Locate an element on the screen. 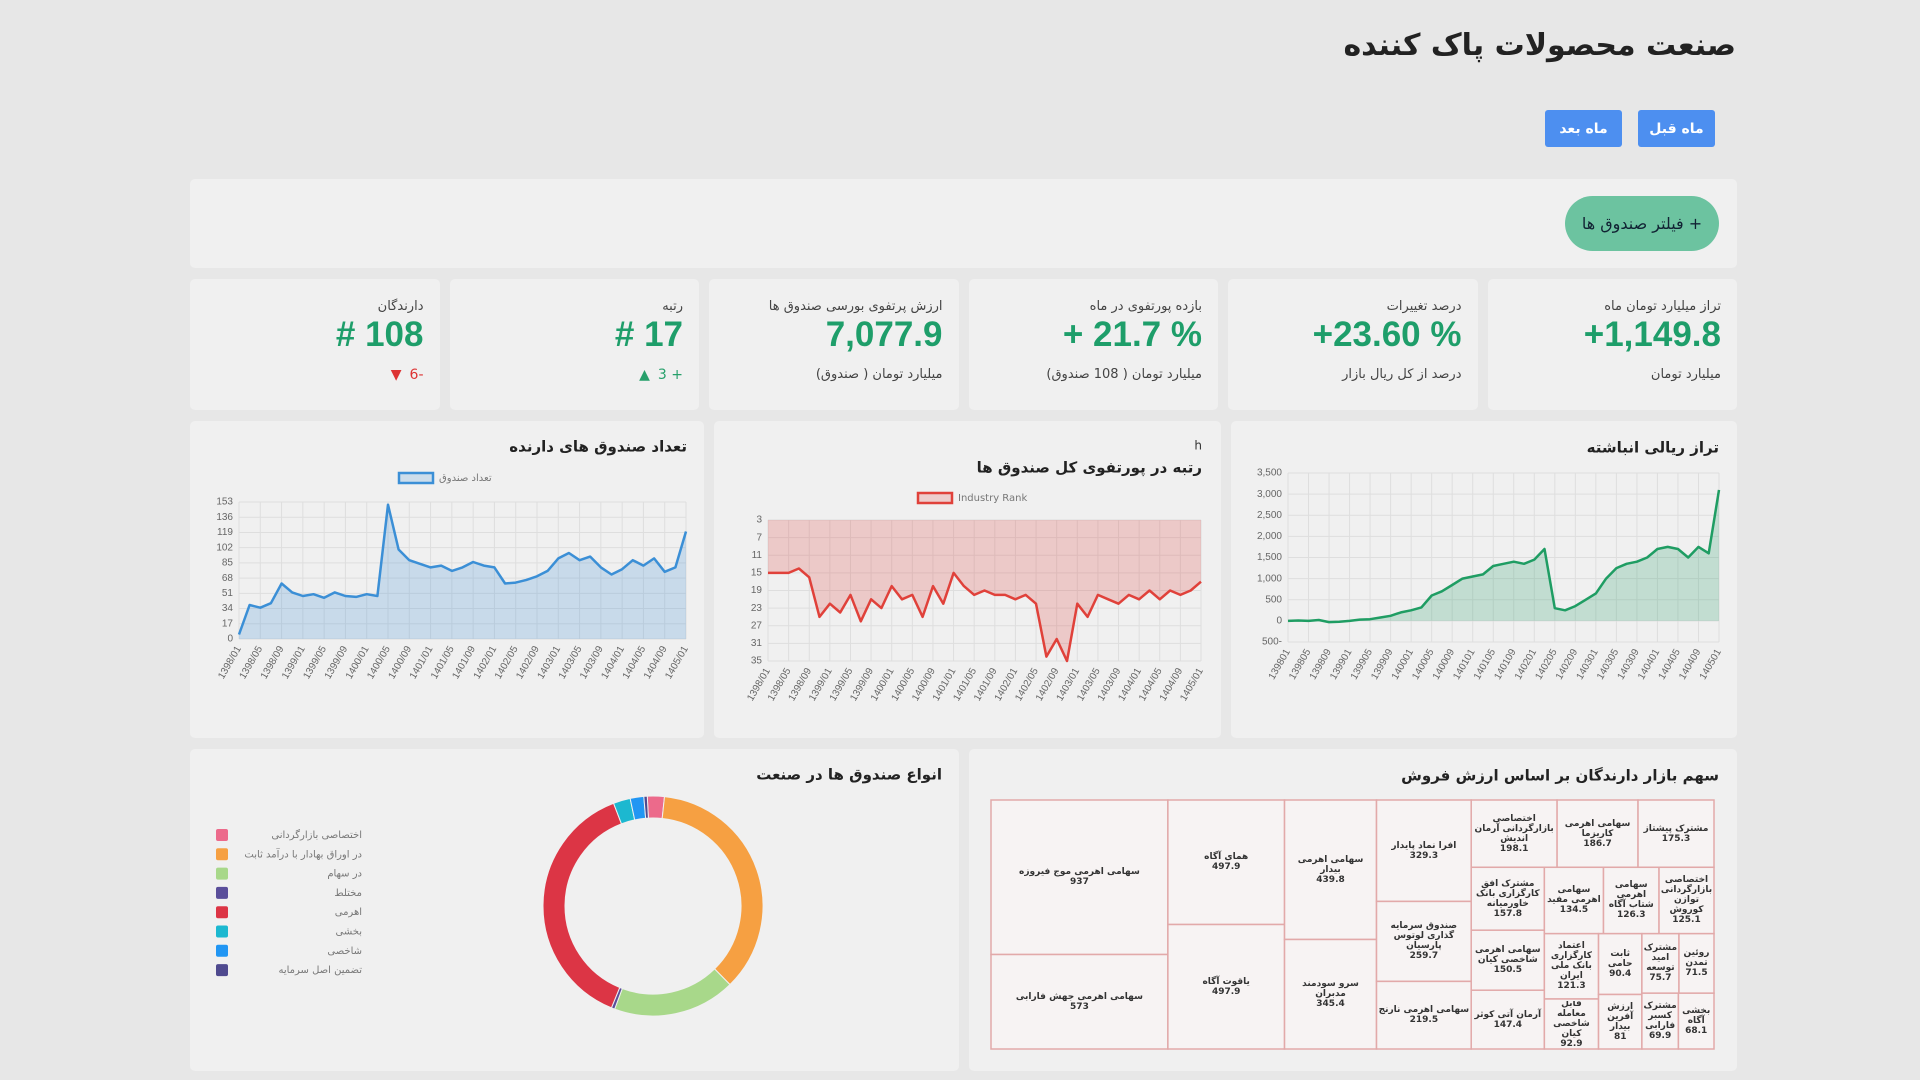 The height and width of the screenshot is (1080, 1920). y-tick-label: 2,500 is located at coordinates (1269, 515).